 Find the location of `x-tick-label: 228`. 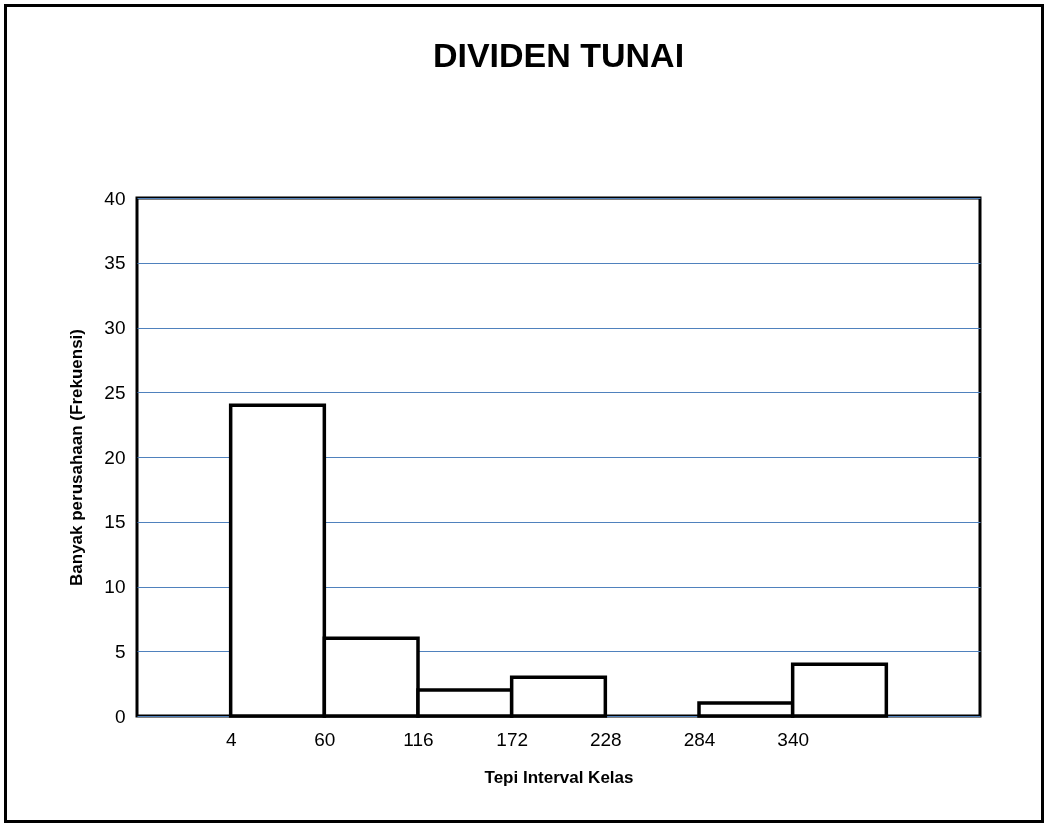

x-tick-label: 228 is located at coordinates (605, 739).